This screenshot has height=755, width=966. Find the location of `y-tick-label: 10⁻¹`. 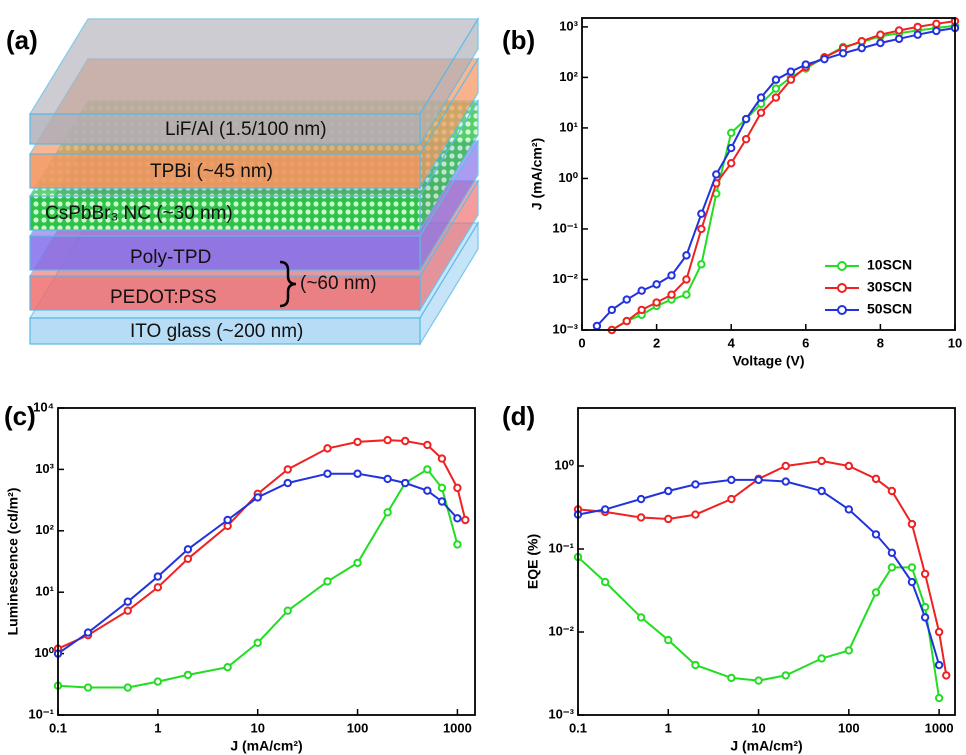

y-tick-label: 10⁻¹ is located at coordinates (565, 227).